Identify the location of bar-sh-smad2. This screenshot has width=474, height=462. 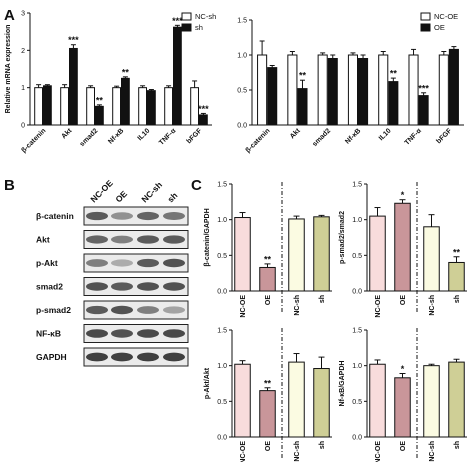
(99, 115).